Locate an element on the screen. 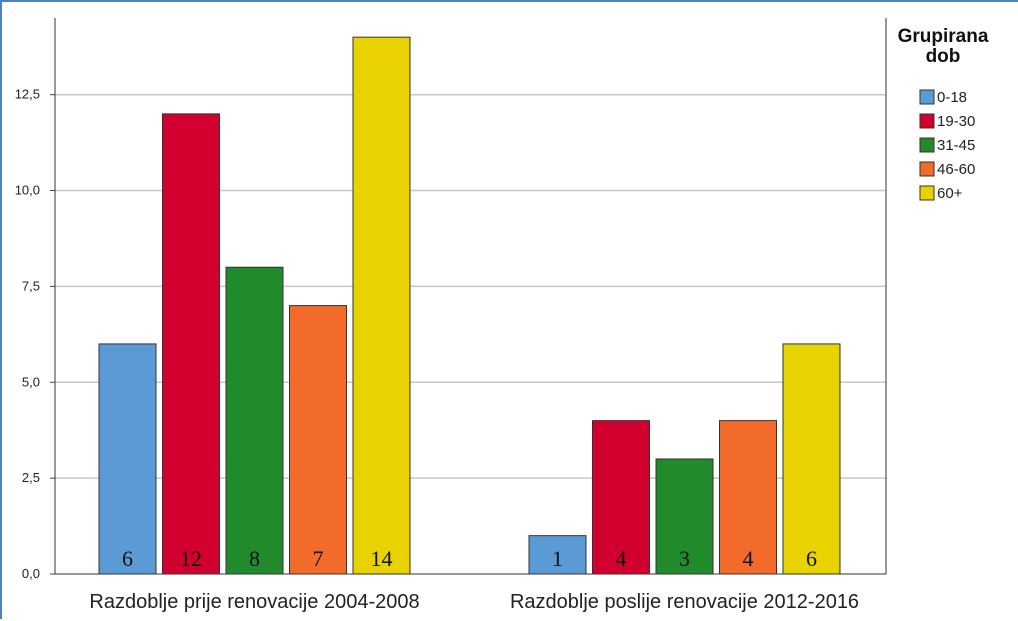 The width and height of the screenshot is (1018, 621). legend-label: 60+ is located at coordinates (950, 193).